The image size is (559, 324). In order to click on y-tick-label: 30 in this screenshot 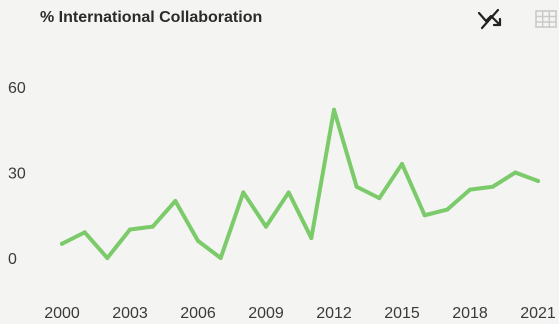, I will do `click(17, 174)`.